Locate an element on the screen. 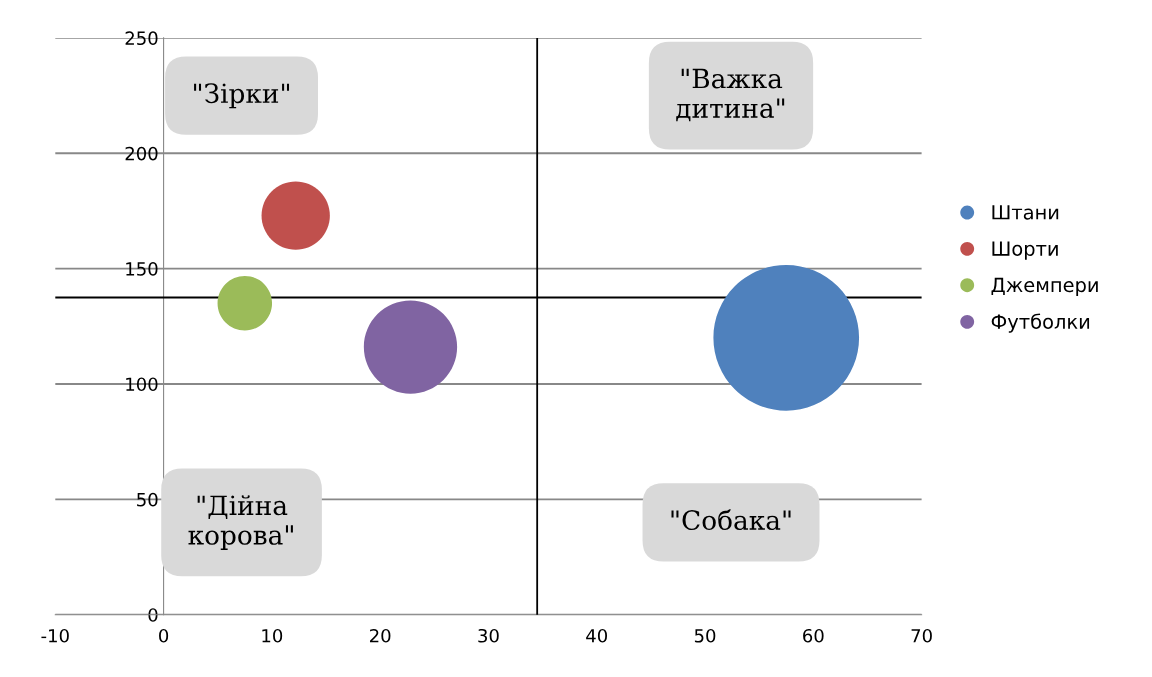 The height and width of the screenshot is (677, 1152). legend-label: Футболки is located at coordinates (1040, 323).